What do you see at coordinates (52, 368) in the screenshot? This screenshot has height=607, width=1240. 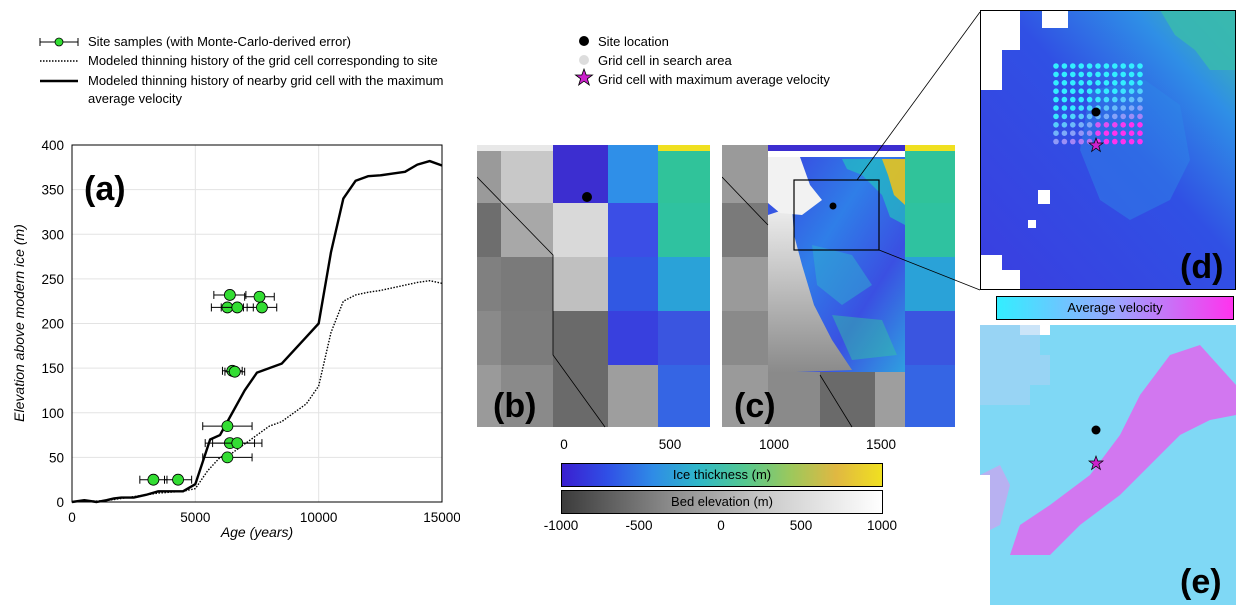 I see `y-tick-label: 150` at bounding box center [52, 368].